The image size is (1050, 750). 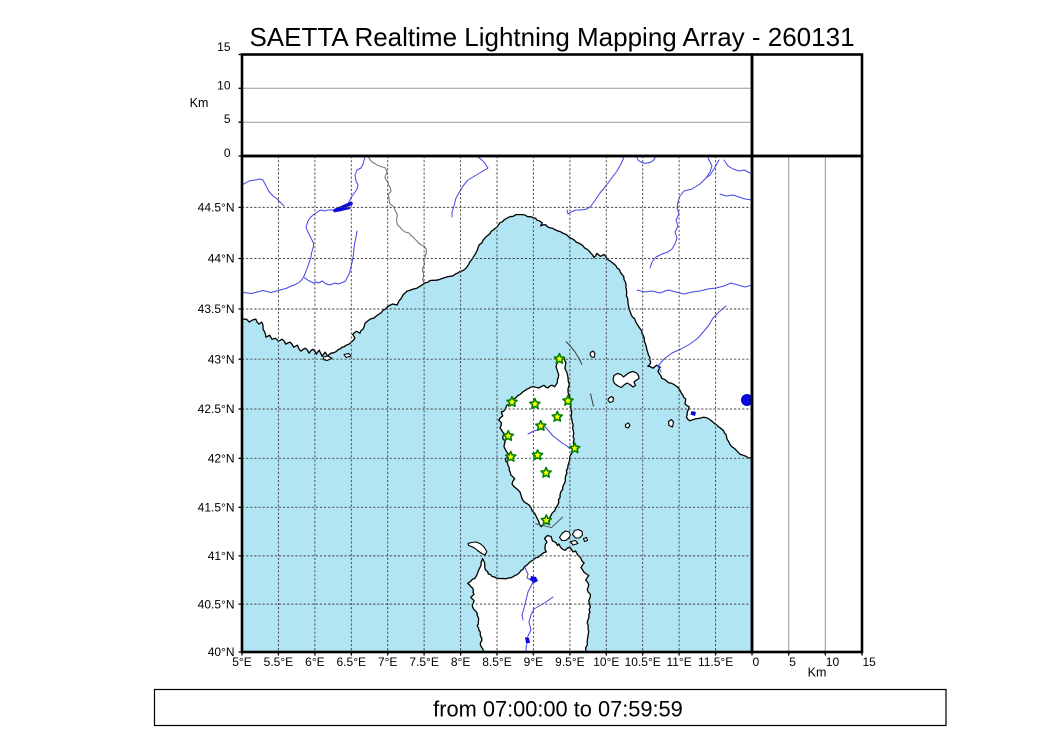 What do you see at coordinates (558, 709) in the screenshot?
I see `svg-text: from 07:00:00 to 07:59:59` at bounding box center [558, 709].